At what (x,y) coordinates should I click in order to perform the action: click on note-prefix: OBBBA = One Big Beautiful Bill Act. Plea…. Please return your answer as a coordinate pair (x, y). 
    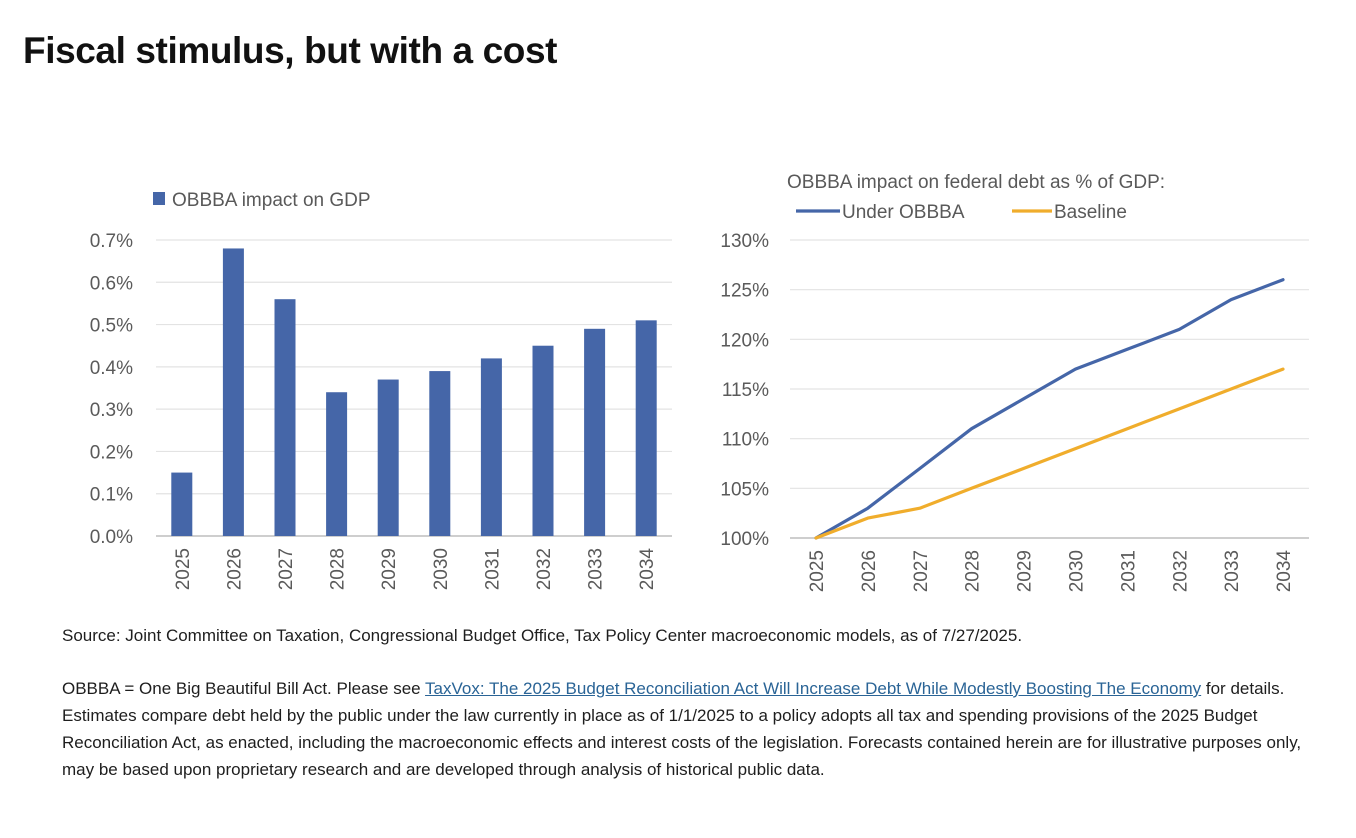
    Looking at the image, I should click on (244, 688).